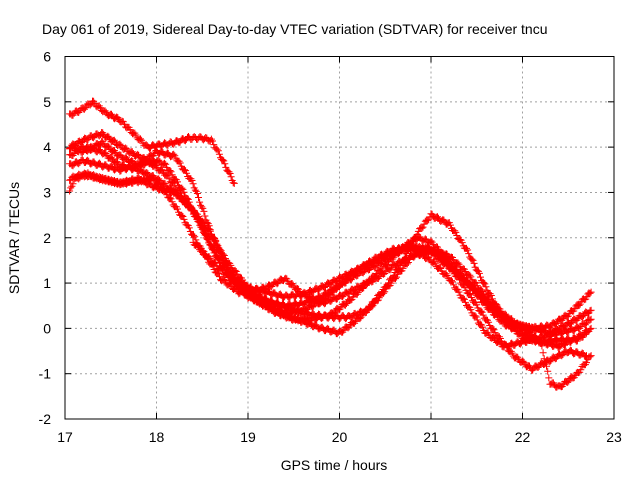 The width and height of the screenshot is (640, 480). I want to click on y-tick-label: 6, so click(47, 57).